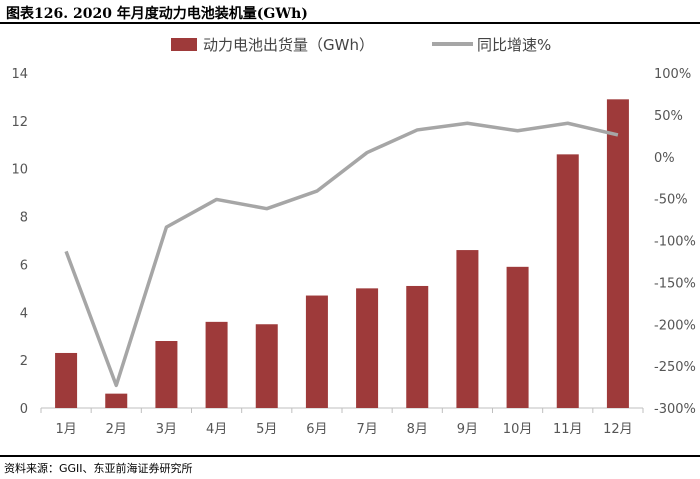  Describe the element at coordinates (216, 429) in the screenshot. I see `x-tick-label: 4月` at that location.